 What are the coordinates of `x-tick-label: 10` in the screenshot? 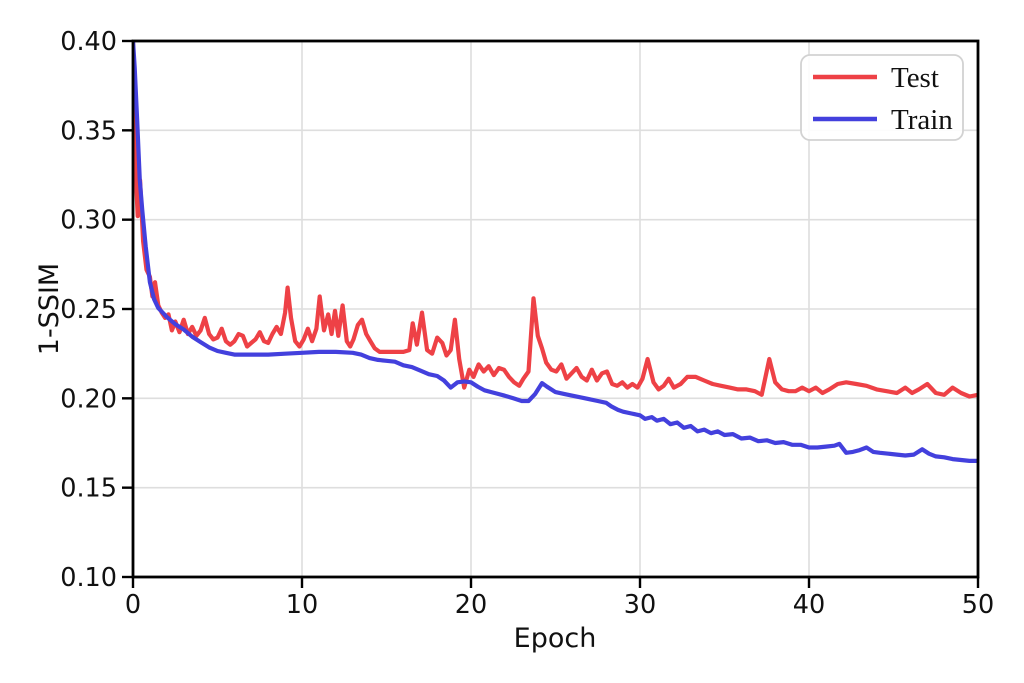 It's located at (302, 605).